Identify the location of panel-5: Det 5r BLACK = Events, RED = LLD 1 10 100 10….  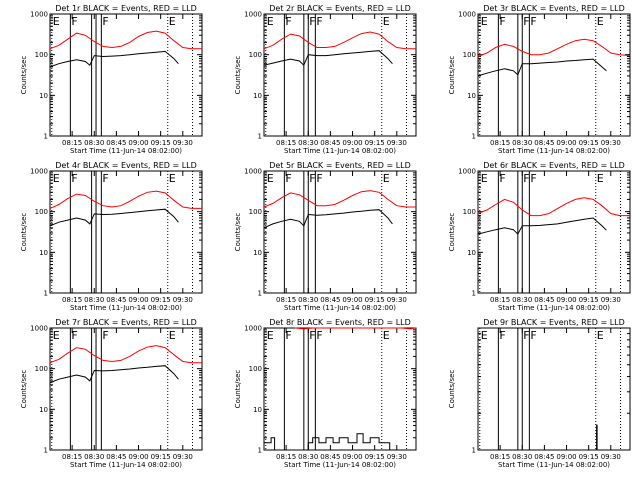
(325, 236).